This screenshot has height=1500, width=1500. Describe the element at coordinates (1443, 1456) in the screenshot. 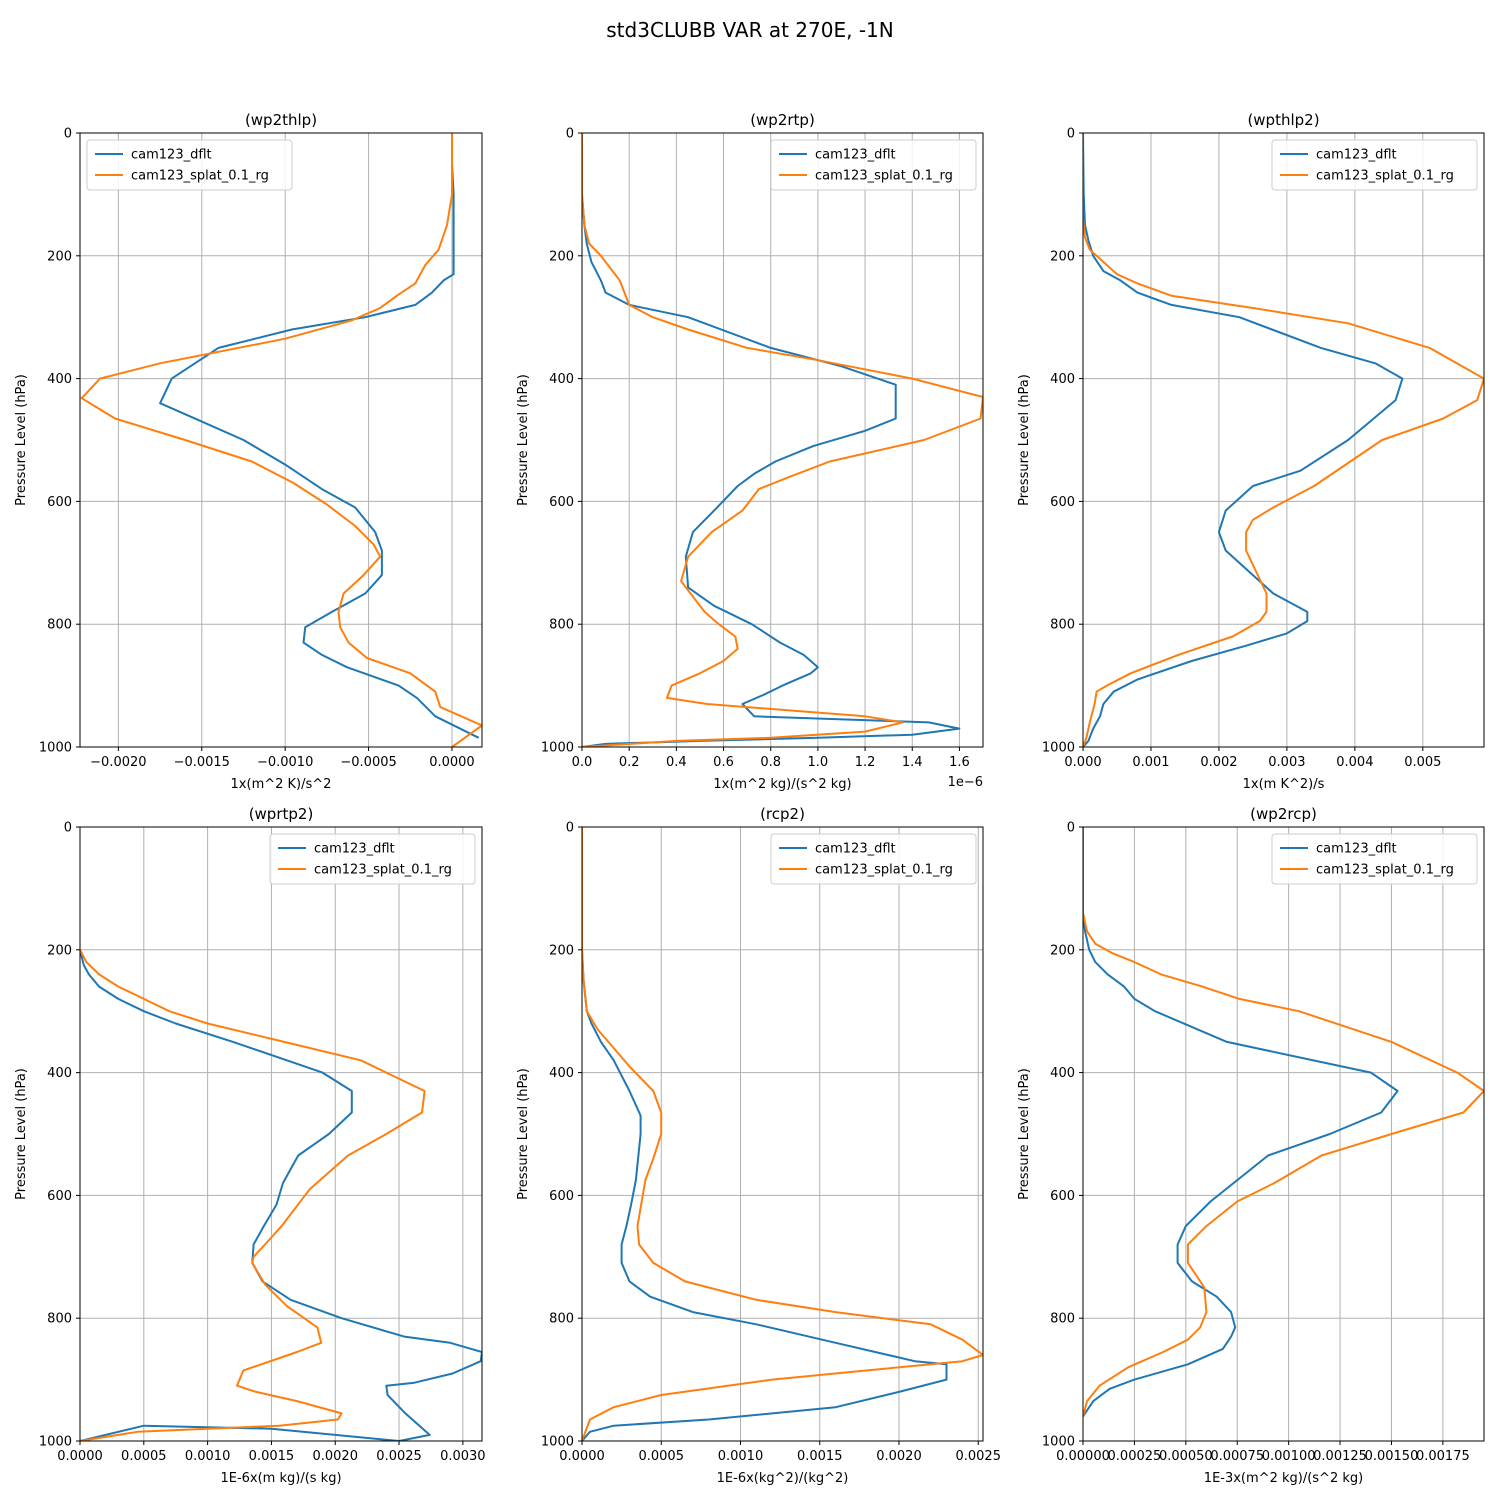

I see `x-tick-label: 0.00175` at that location.